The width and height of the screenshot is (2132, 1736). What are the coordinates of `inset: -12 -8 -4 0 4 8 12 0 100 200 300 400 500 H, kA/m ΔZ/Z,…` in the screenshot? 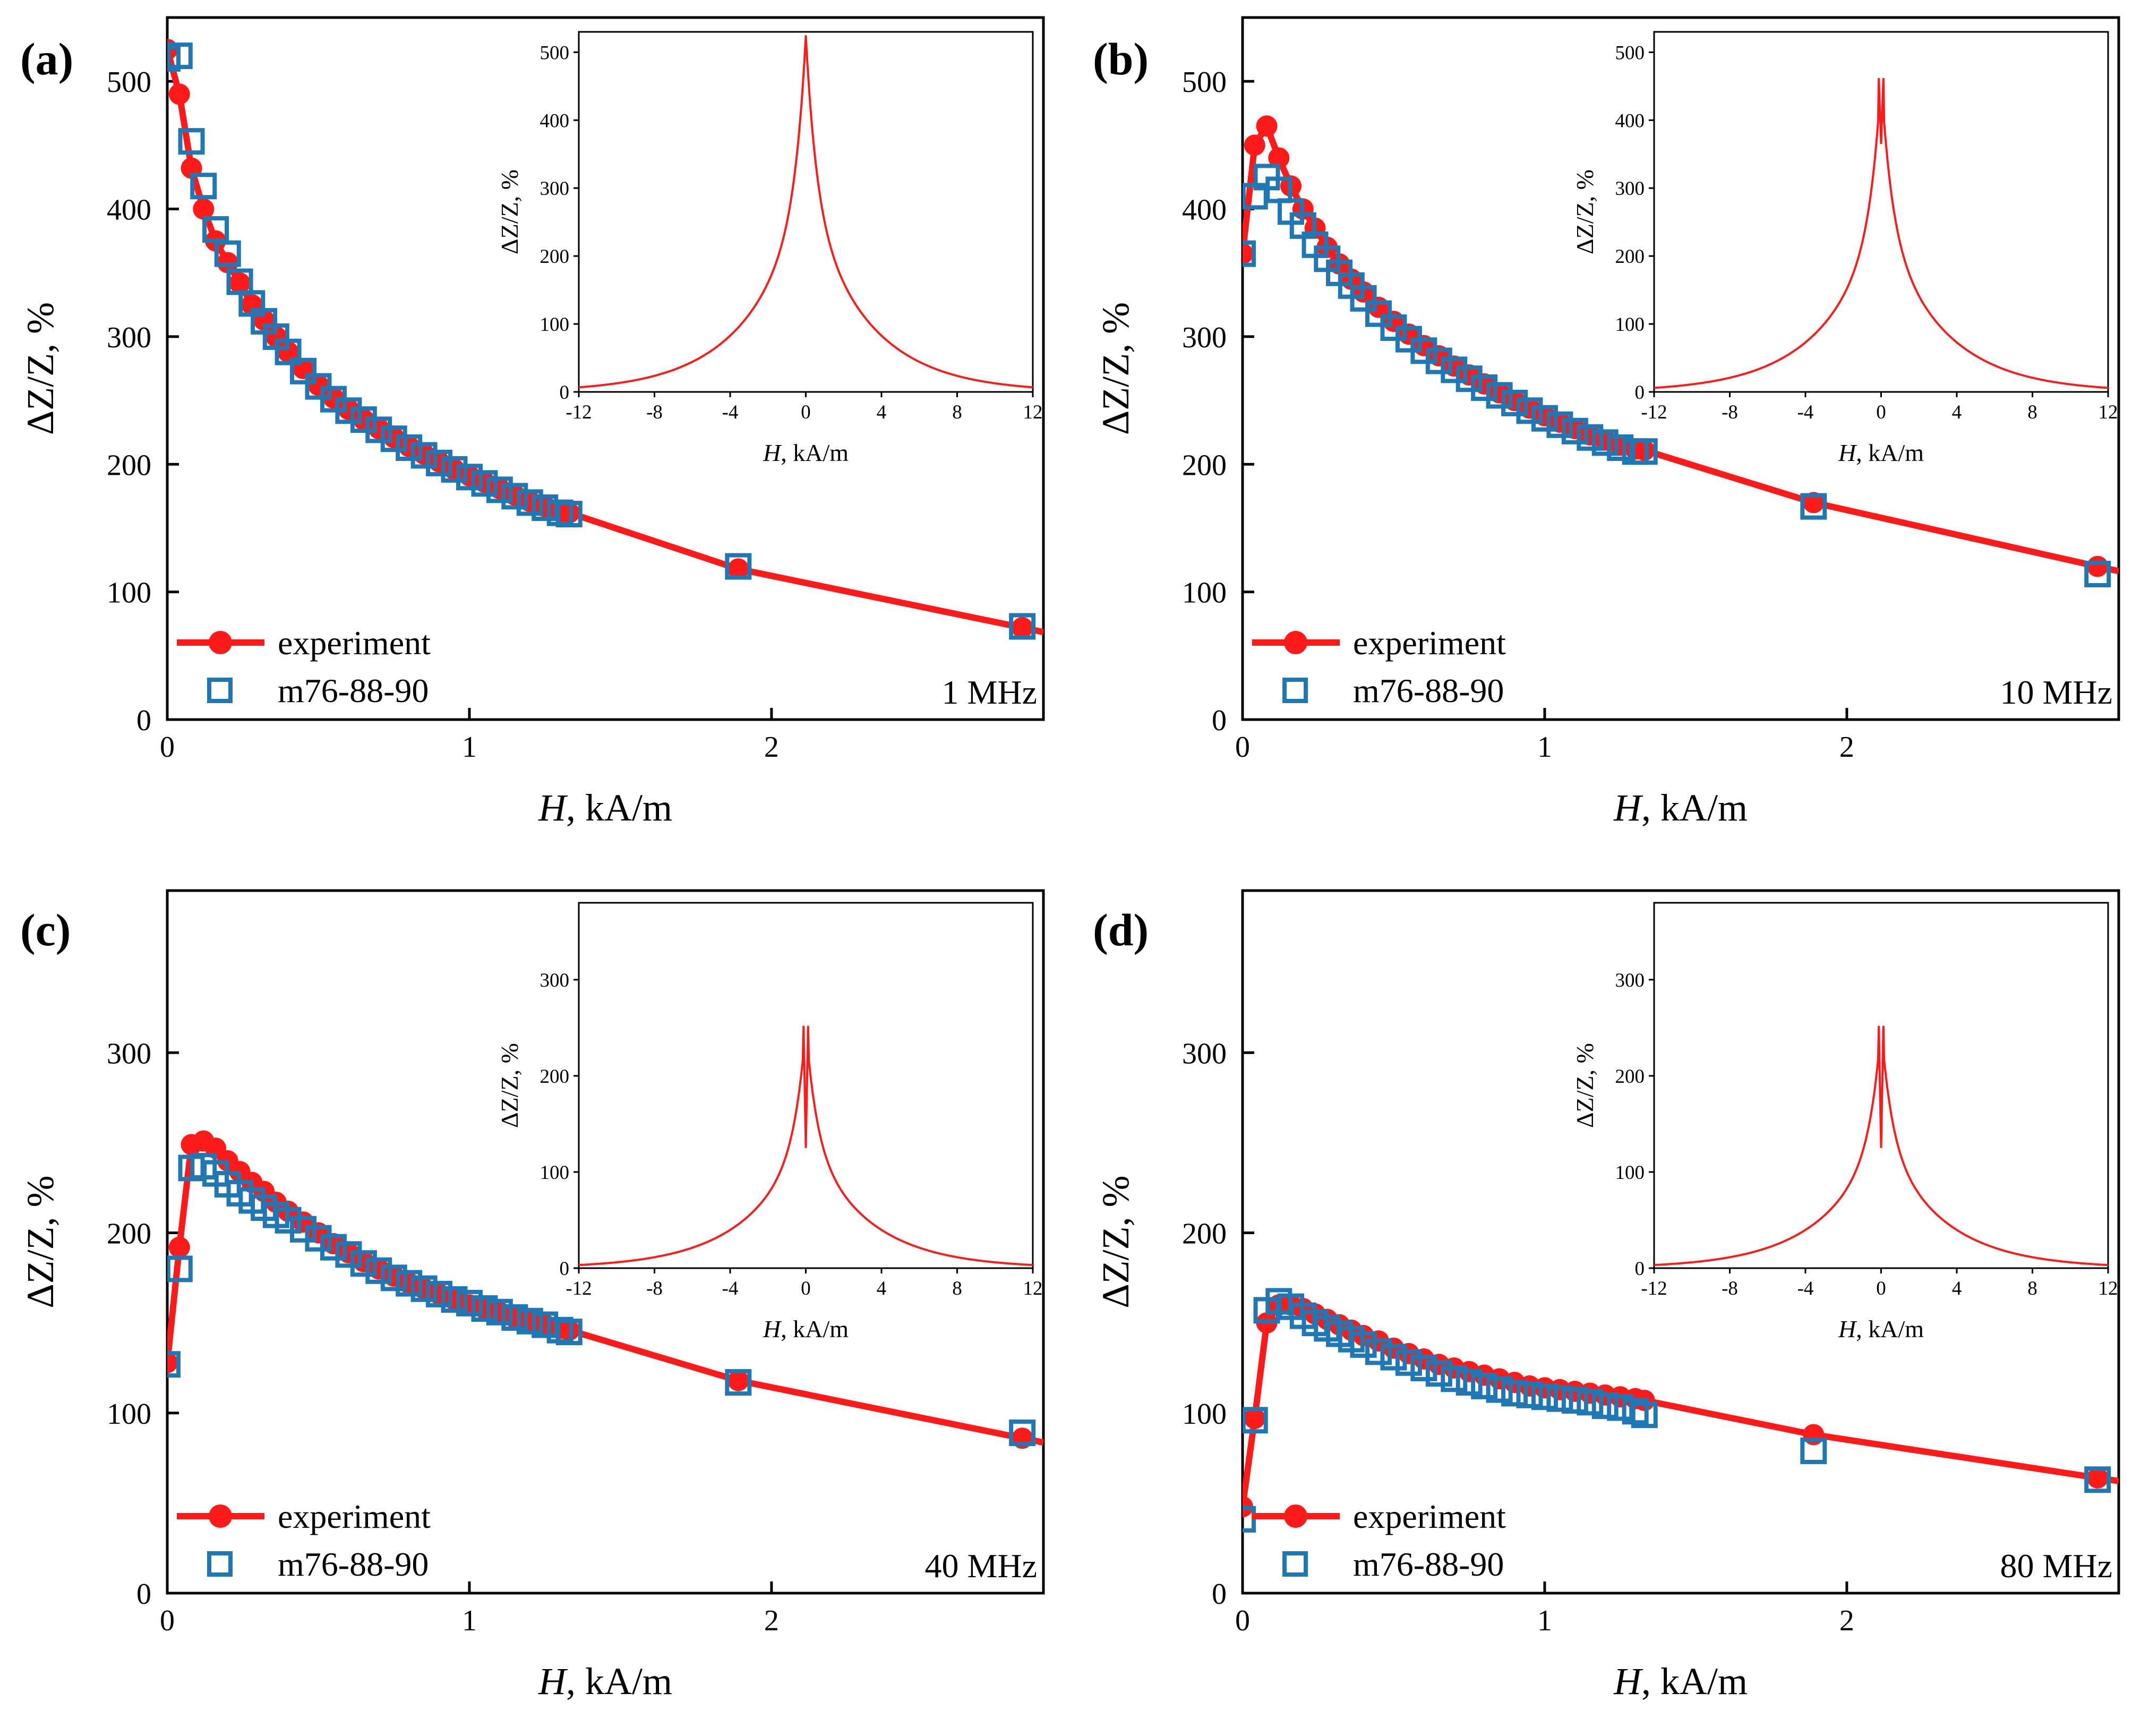 It's located at (1844, 248).